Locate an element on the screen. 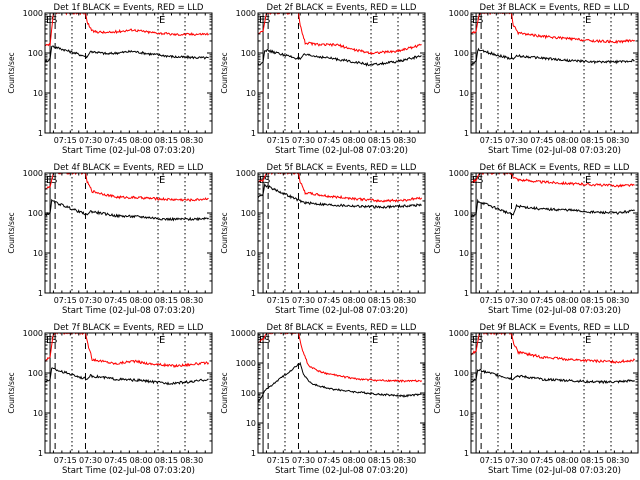  panel-title: Det 4f BLACK = Events, RED = LLD is located at coordinates (129, 168).